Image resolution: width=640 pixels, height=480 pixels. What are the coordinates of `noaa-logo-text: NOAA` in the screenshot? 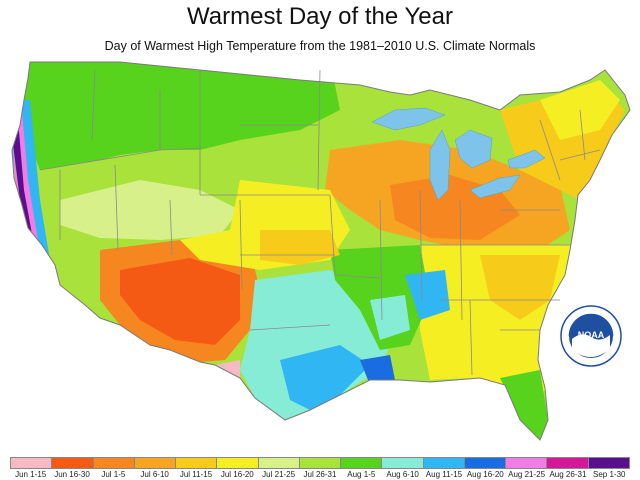 It's located at (591, 335).